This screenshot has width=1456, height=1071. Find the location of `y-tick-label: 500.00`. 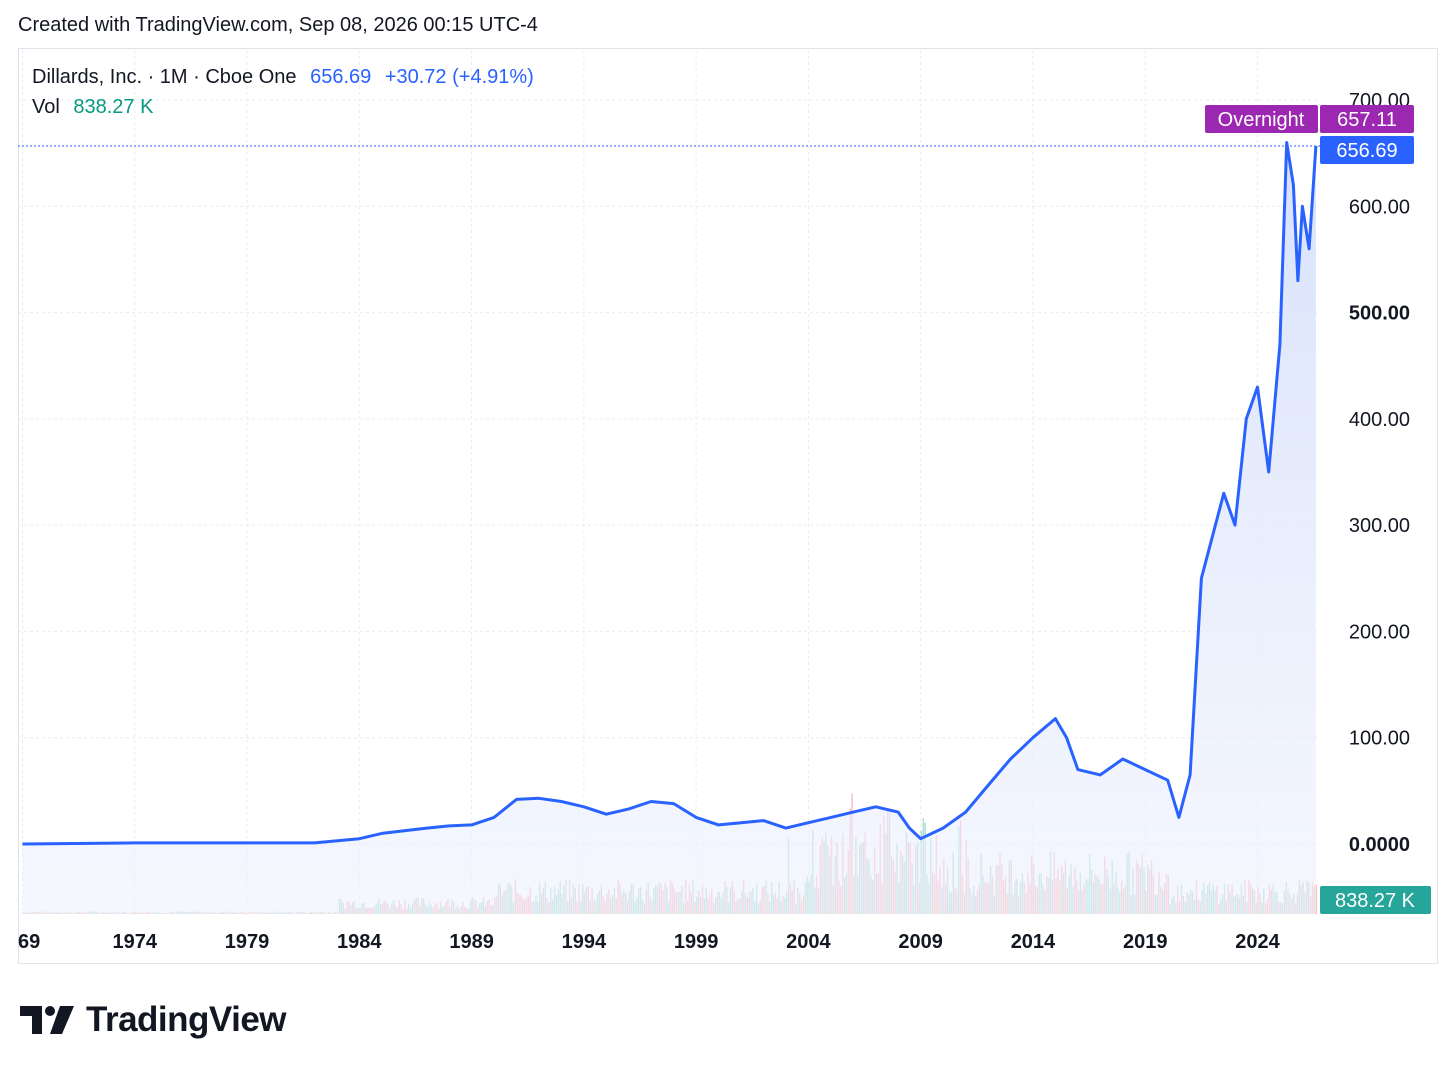

y-tick-label: 500.00 is located at coordinates (1379, 314).